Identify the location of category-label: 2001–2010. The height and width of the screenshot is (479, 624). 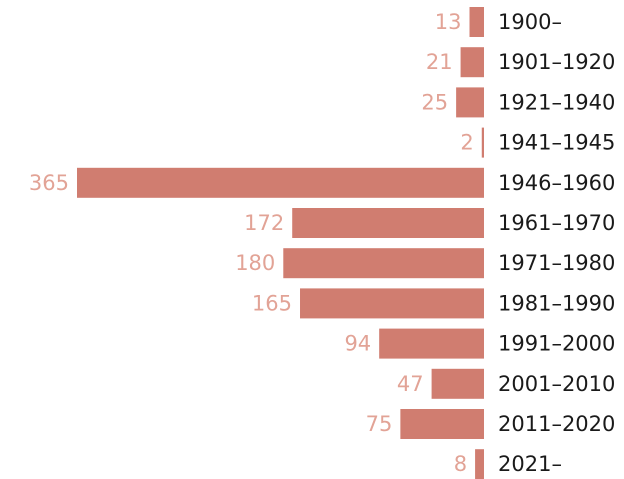
(556, 384).